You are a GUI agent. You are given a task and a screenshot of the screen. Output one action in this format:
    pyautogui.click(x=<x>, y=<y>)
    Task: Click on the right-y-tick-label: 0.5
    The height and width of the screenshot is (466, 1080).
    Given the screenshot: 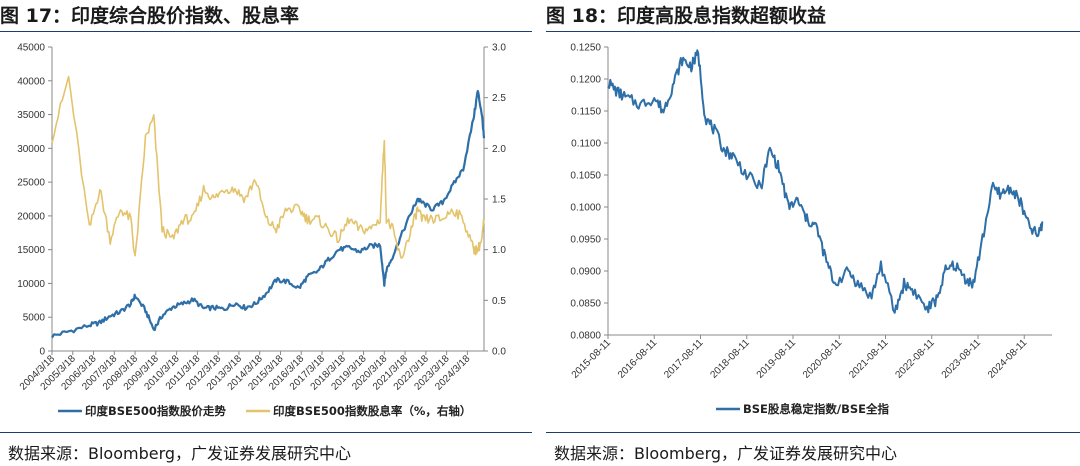 What is the action you would take?
    pyautogui.click(x=499, y=301)
    